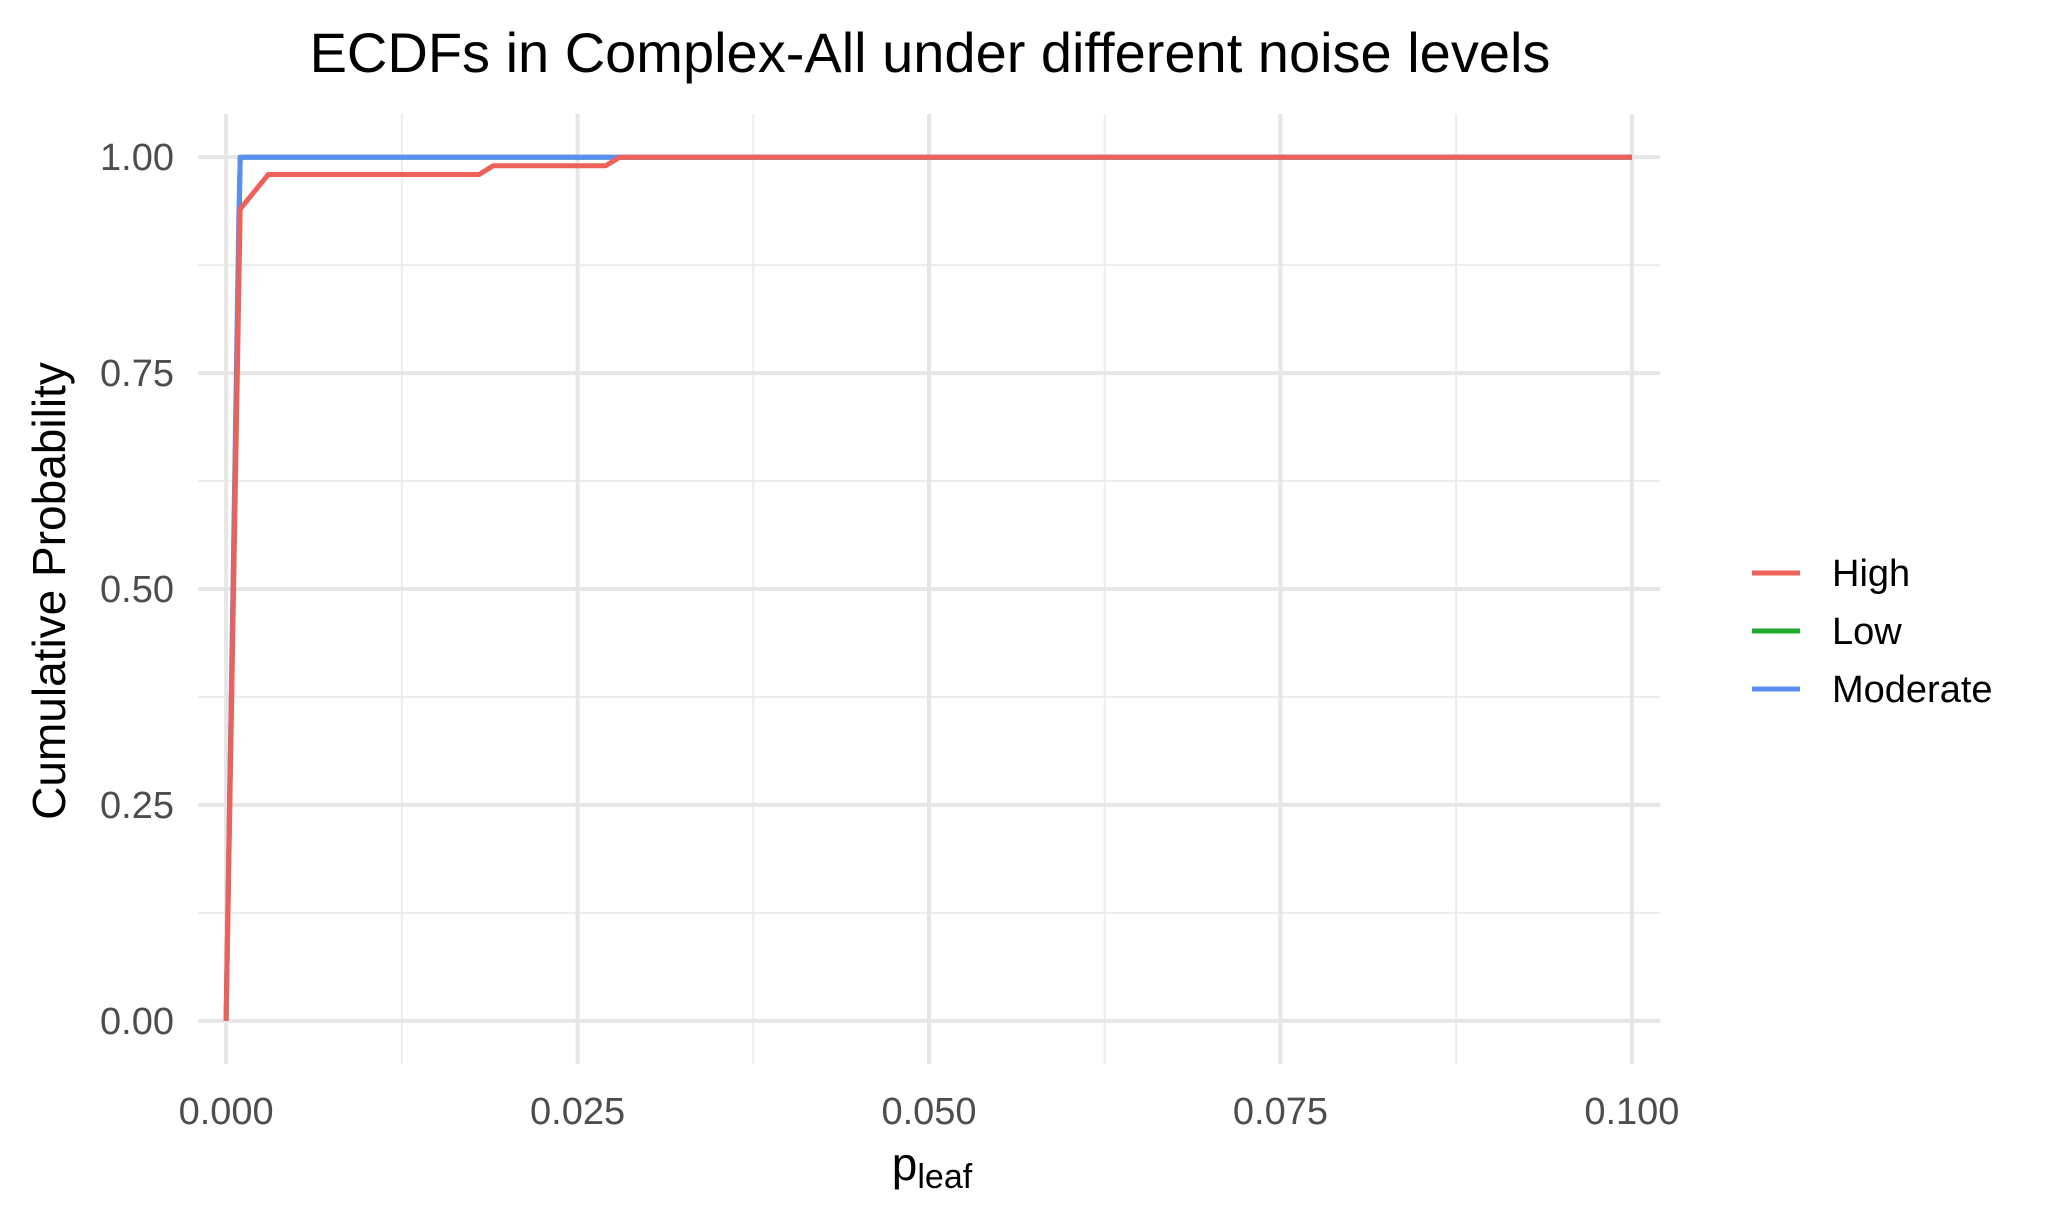  I want to click on x-tick-label-4: 0.100, so click(1631, 1112).